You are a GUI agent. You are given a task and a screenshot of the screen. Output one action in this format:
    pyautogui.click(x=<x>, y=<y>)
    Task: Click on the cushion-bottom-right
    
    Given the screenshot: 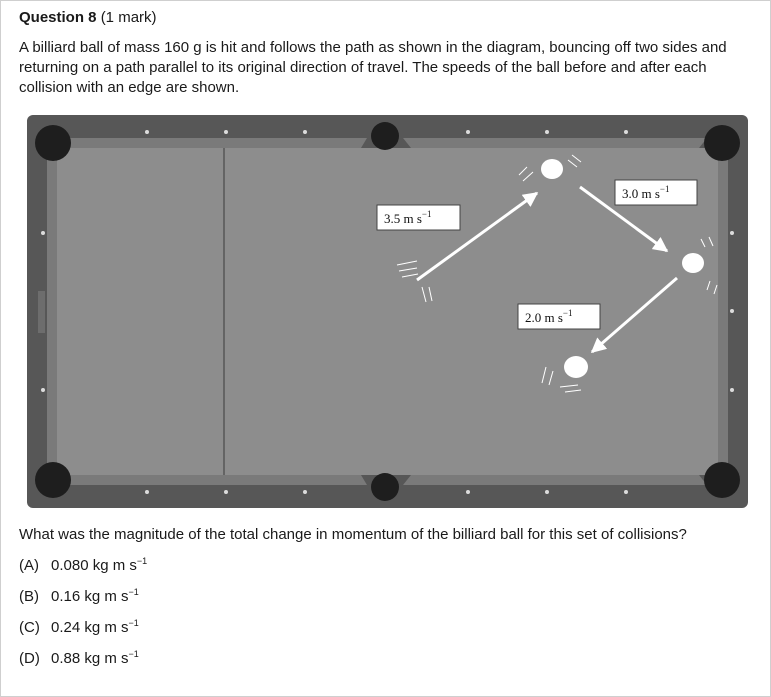 What is the action you would take?
    pyautogui.click(x=555, y=480)
    